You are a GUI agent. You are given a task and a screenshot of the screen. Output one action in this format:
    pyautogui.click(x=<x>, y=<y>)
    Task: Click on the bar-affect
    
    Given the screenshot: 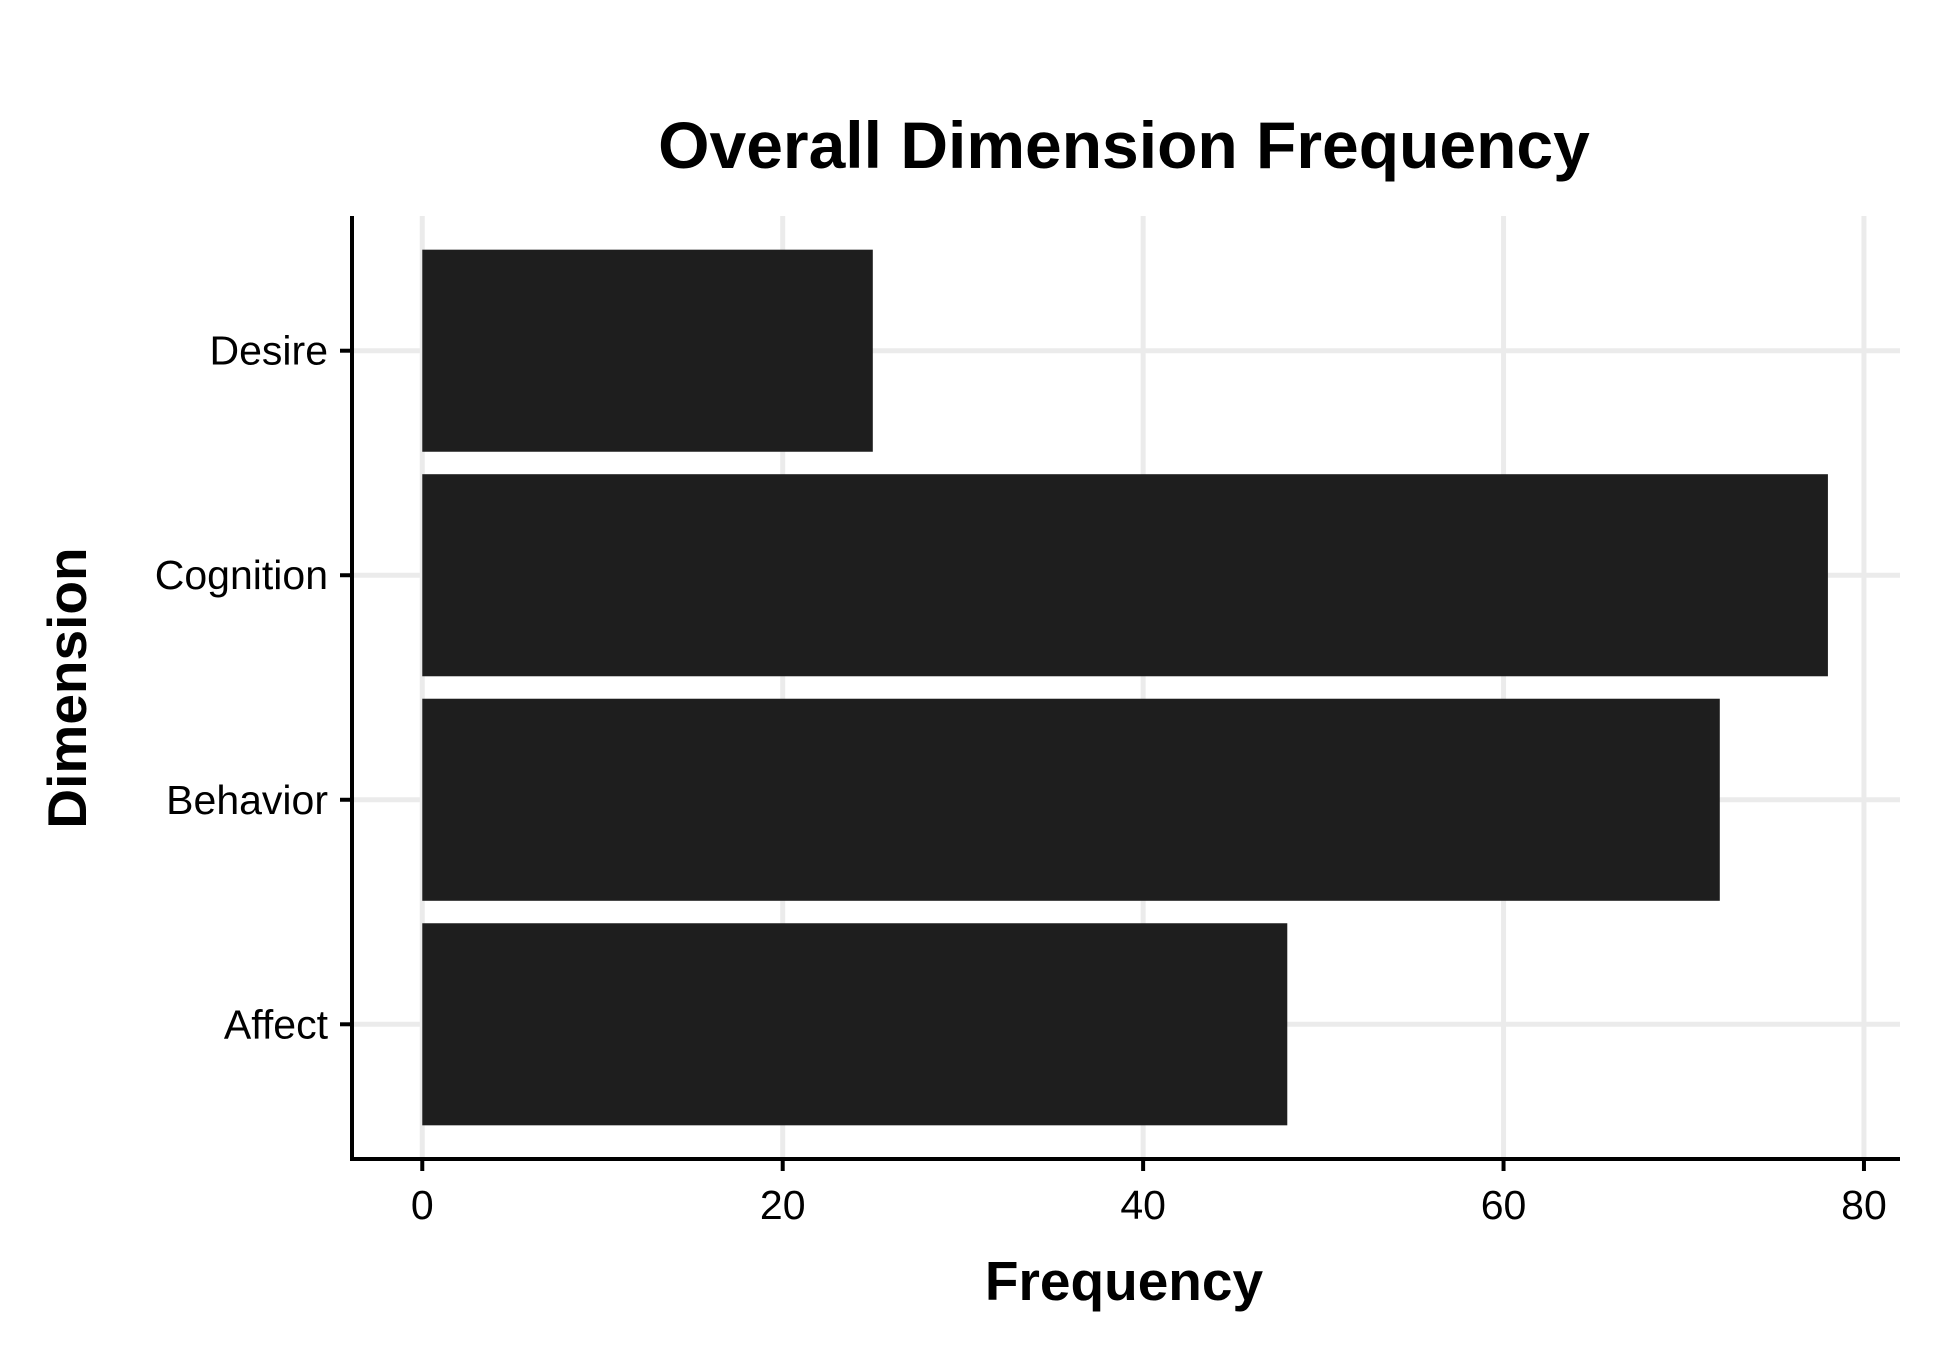 What is the action you would take?
    pyautogui.click(x=855, y=1024)
    